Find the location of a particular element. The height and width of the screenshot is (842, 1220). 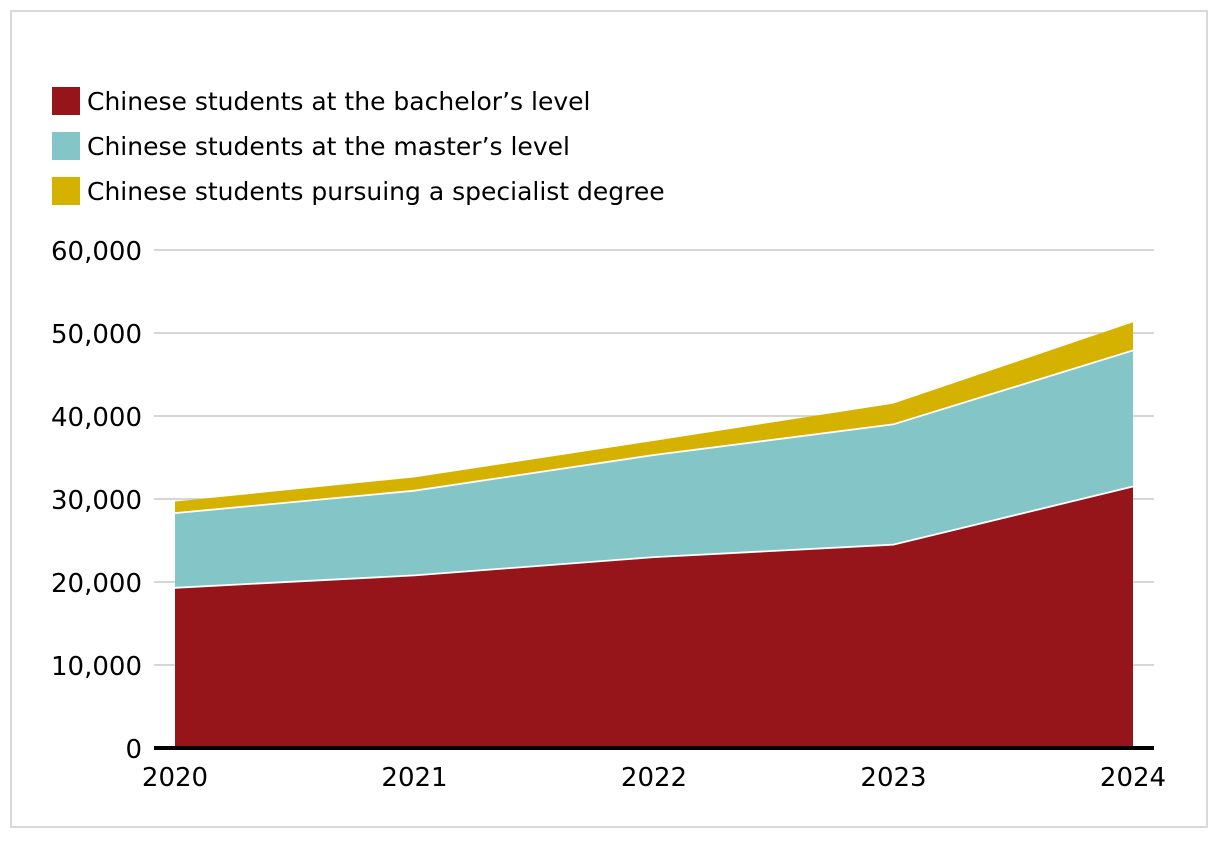

y-tick-label-6: 60,000 is located at coordinates (96, 252).